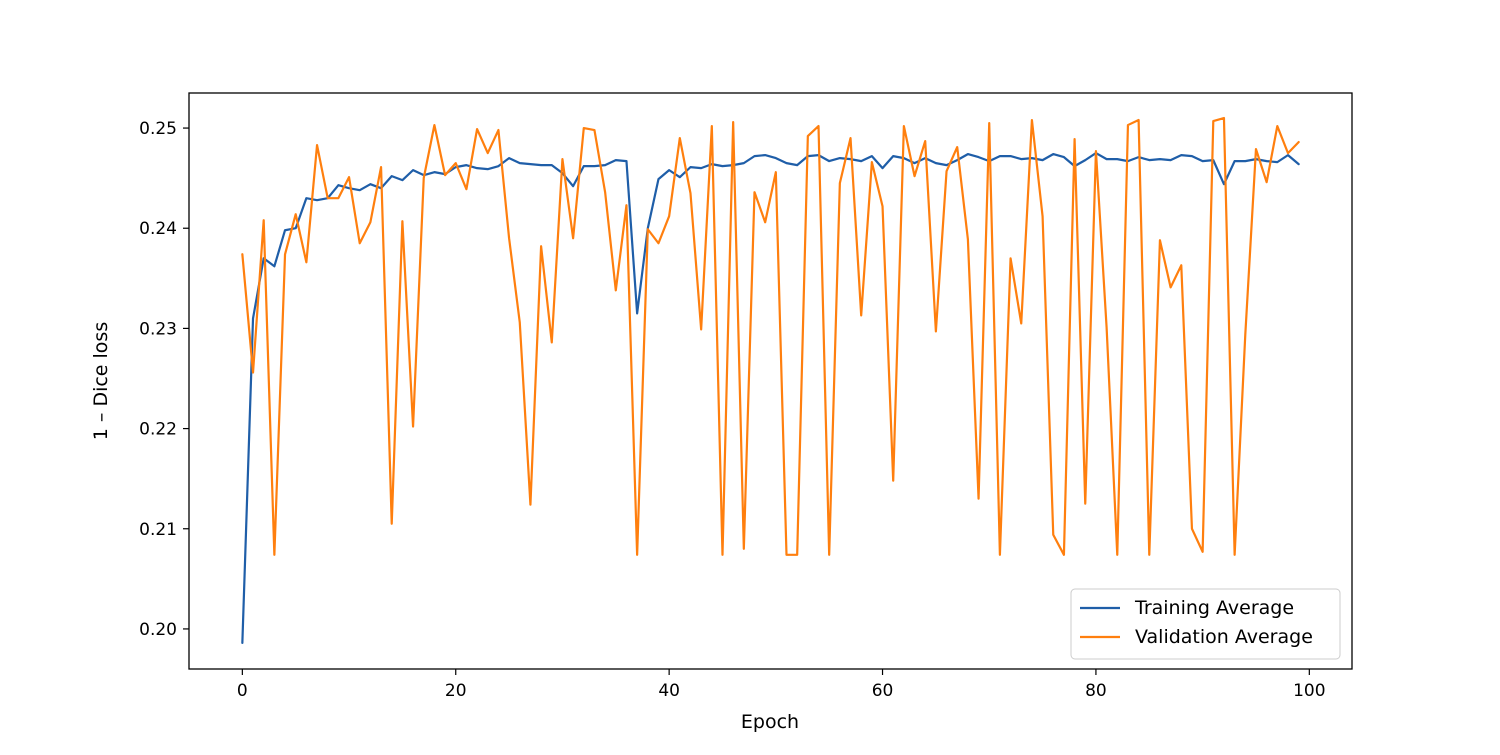 This screenshot has height=755, width=1500. What do you see at coordinates (770, 722) in the screenshot?
I see `x-axis-label: Epoch` at bounding box center [770, 722].